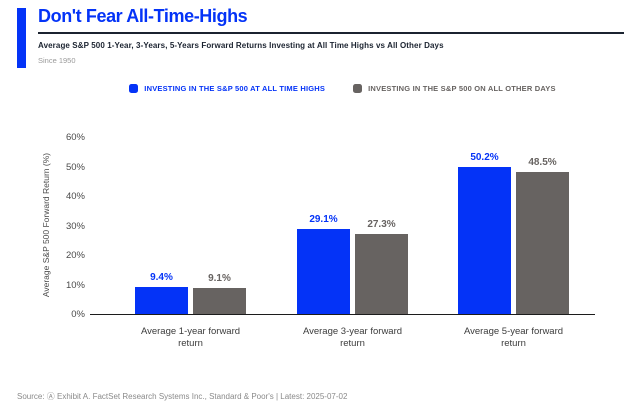  Describe the element at coordinates (352, 264) in the screenshot. I see `bar-group-3-year: 29.1% 27.3%` at that location.